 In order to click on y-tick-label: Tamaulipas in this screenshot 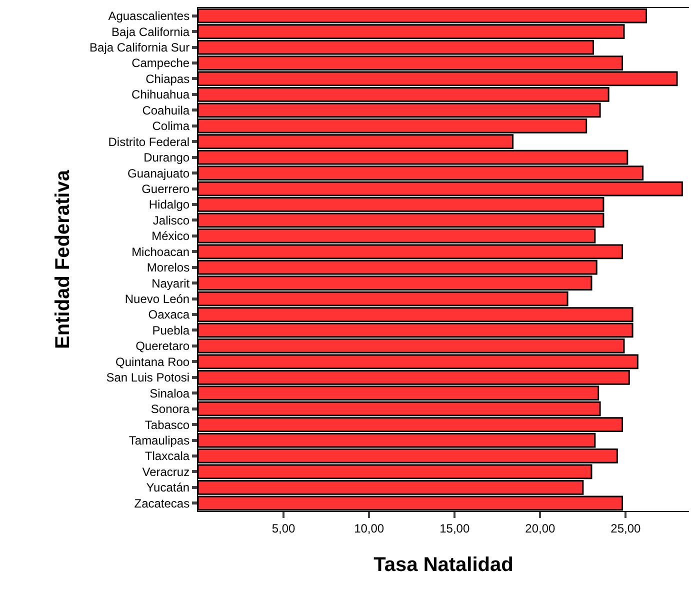, I will do `click(159, 440)`.